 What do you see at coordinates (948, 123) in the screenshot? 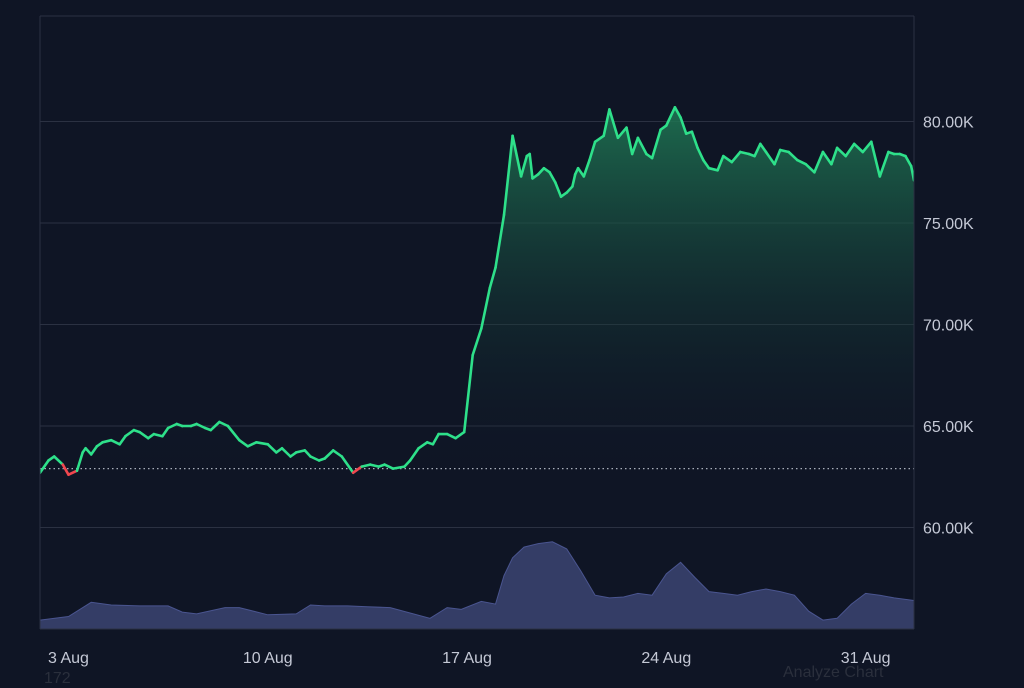
I see `y-tick-label-4: 80.00K` at bounding box center [948, 123].